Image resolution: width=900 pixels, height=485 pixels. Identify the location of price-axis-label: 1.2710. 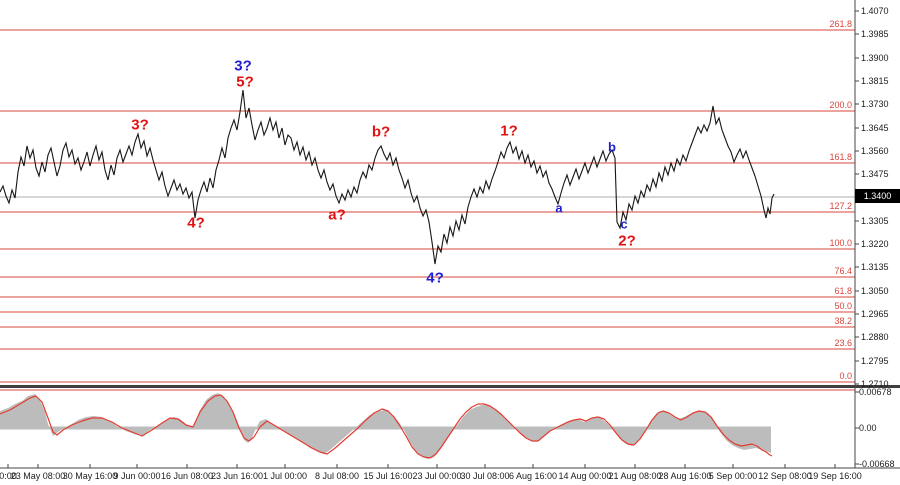
(875, 384).